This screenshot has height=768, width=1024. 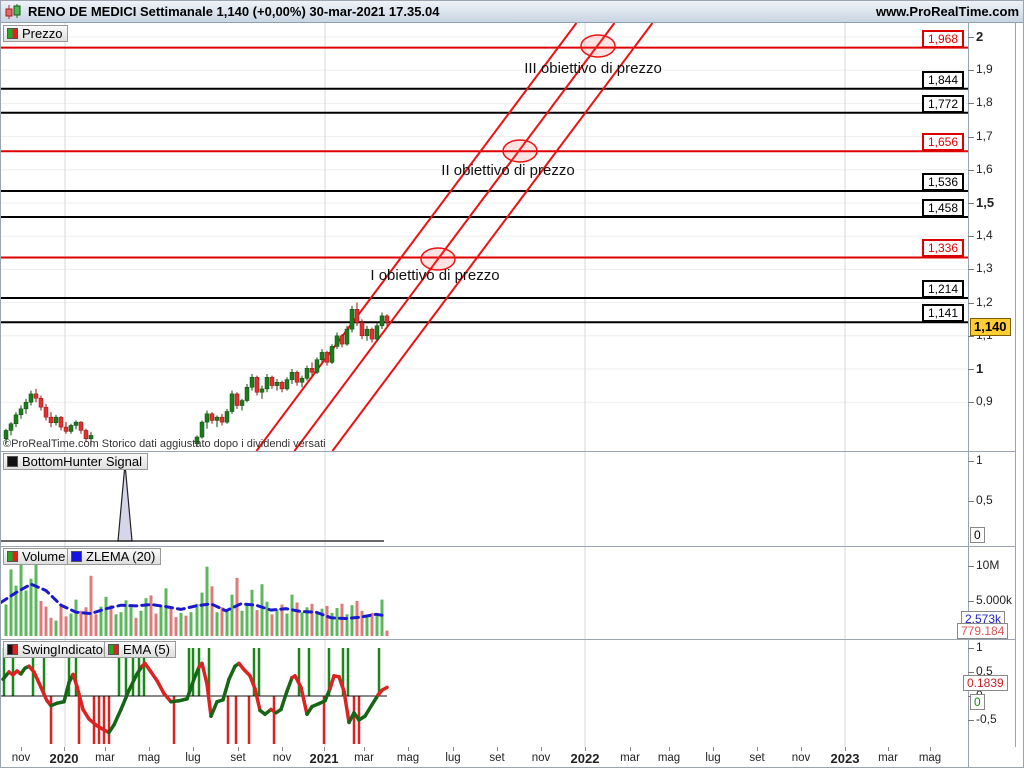 I want to click on legend-zlema: ZLEMA (20), so click(x=114, y=556).